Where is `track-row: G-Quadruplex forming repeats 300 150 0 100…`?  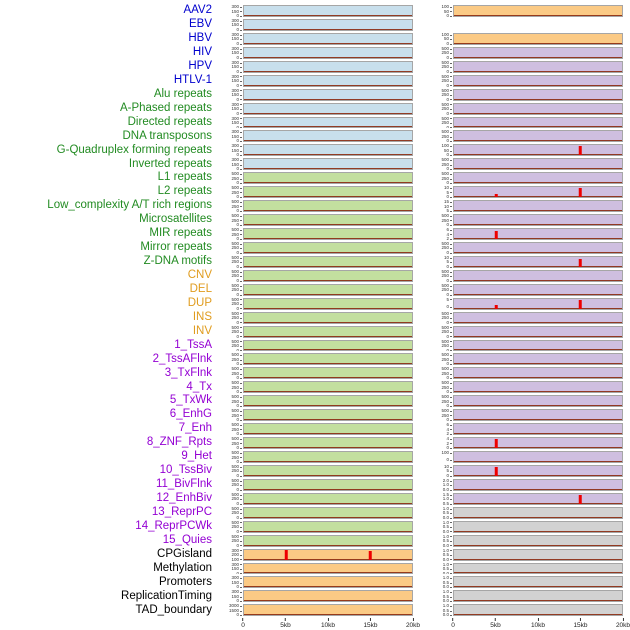 track-row: G-Quadruplex forming repeats 300 150 0 100… is located at coordinates (311, 150).